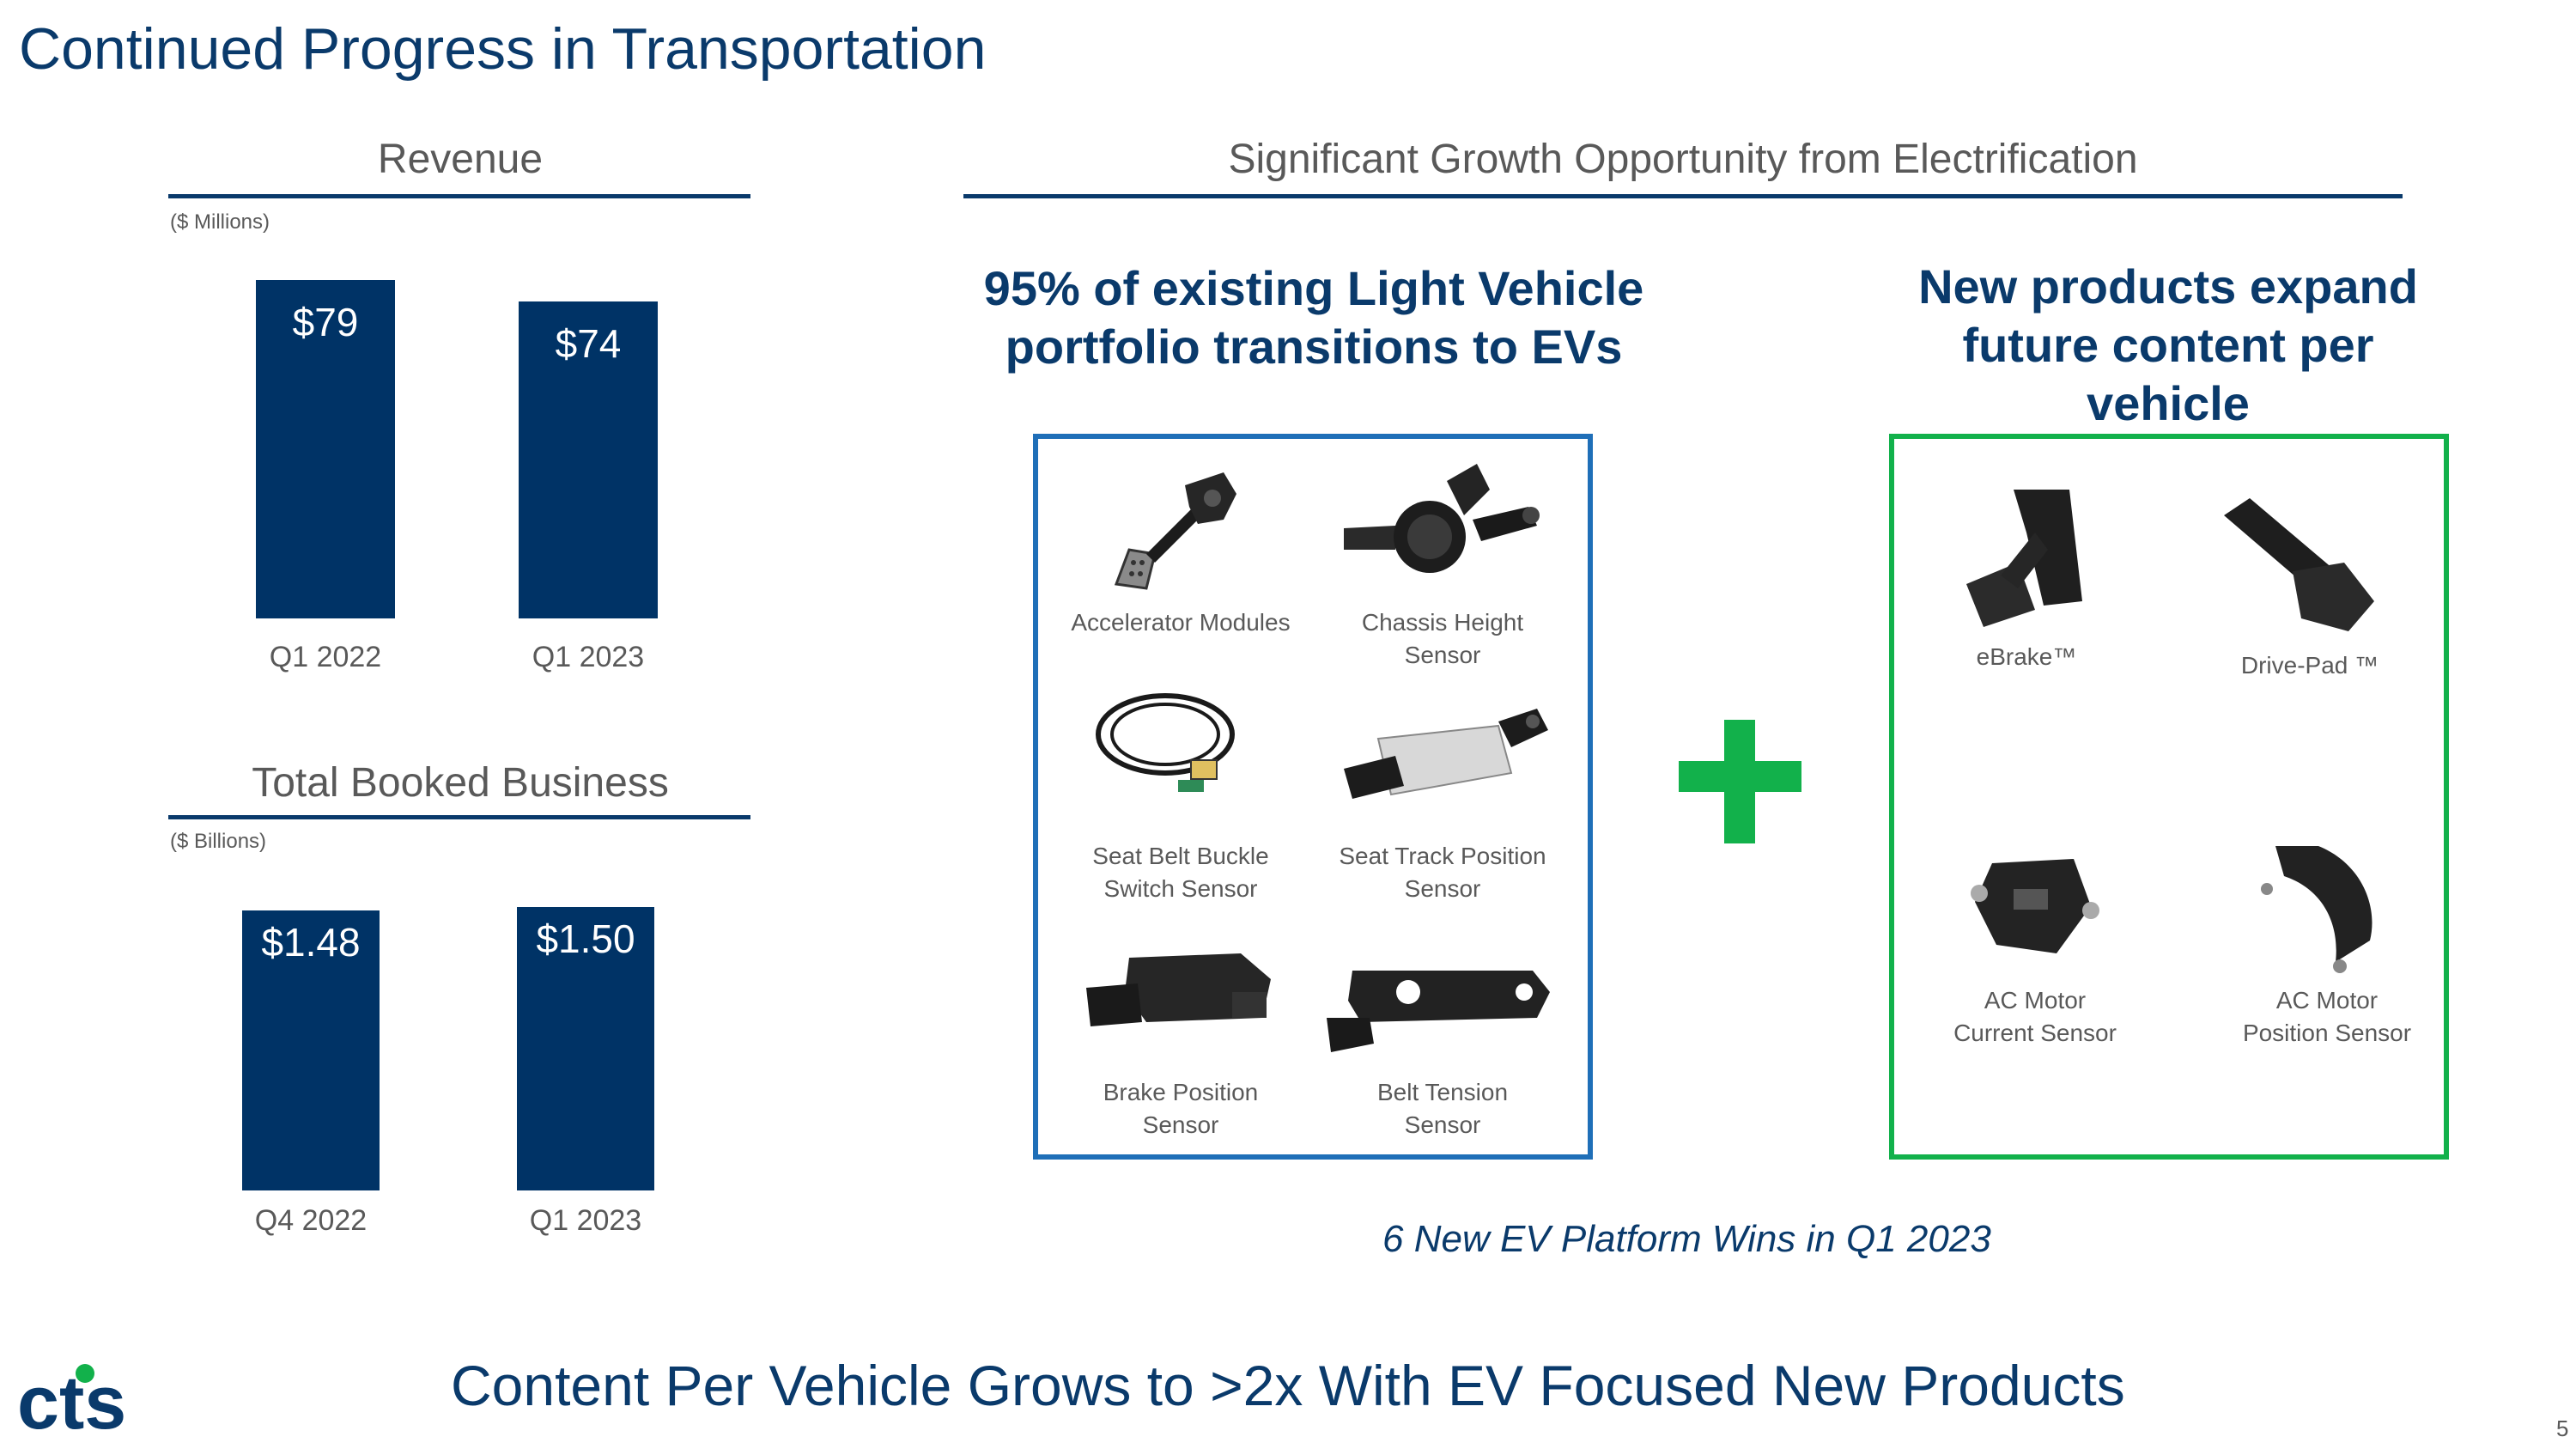 This screenshot has width=2576, height=1449. Describe the element at coordinates (503, 49) in the screenshot. I see `page-title: Continued Progress in Transportation` at that location.